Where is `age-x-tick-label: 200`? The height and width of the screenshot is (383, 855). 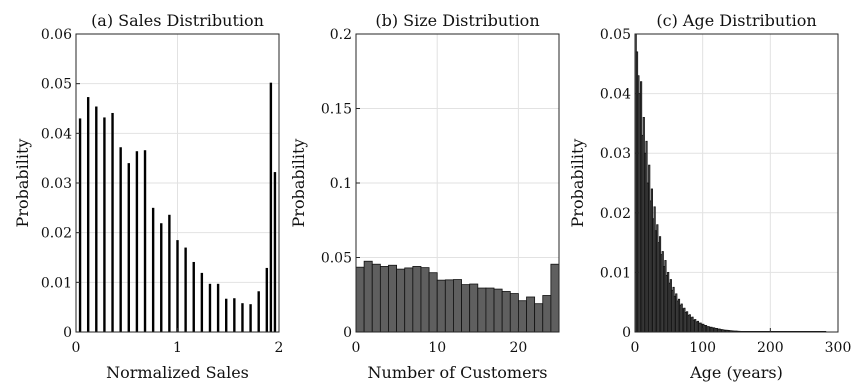 age-x-tick-label: 200 is located at coordinates (770, 348).